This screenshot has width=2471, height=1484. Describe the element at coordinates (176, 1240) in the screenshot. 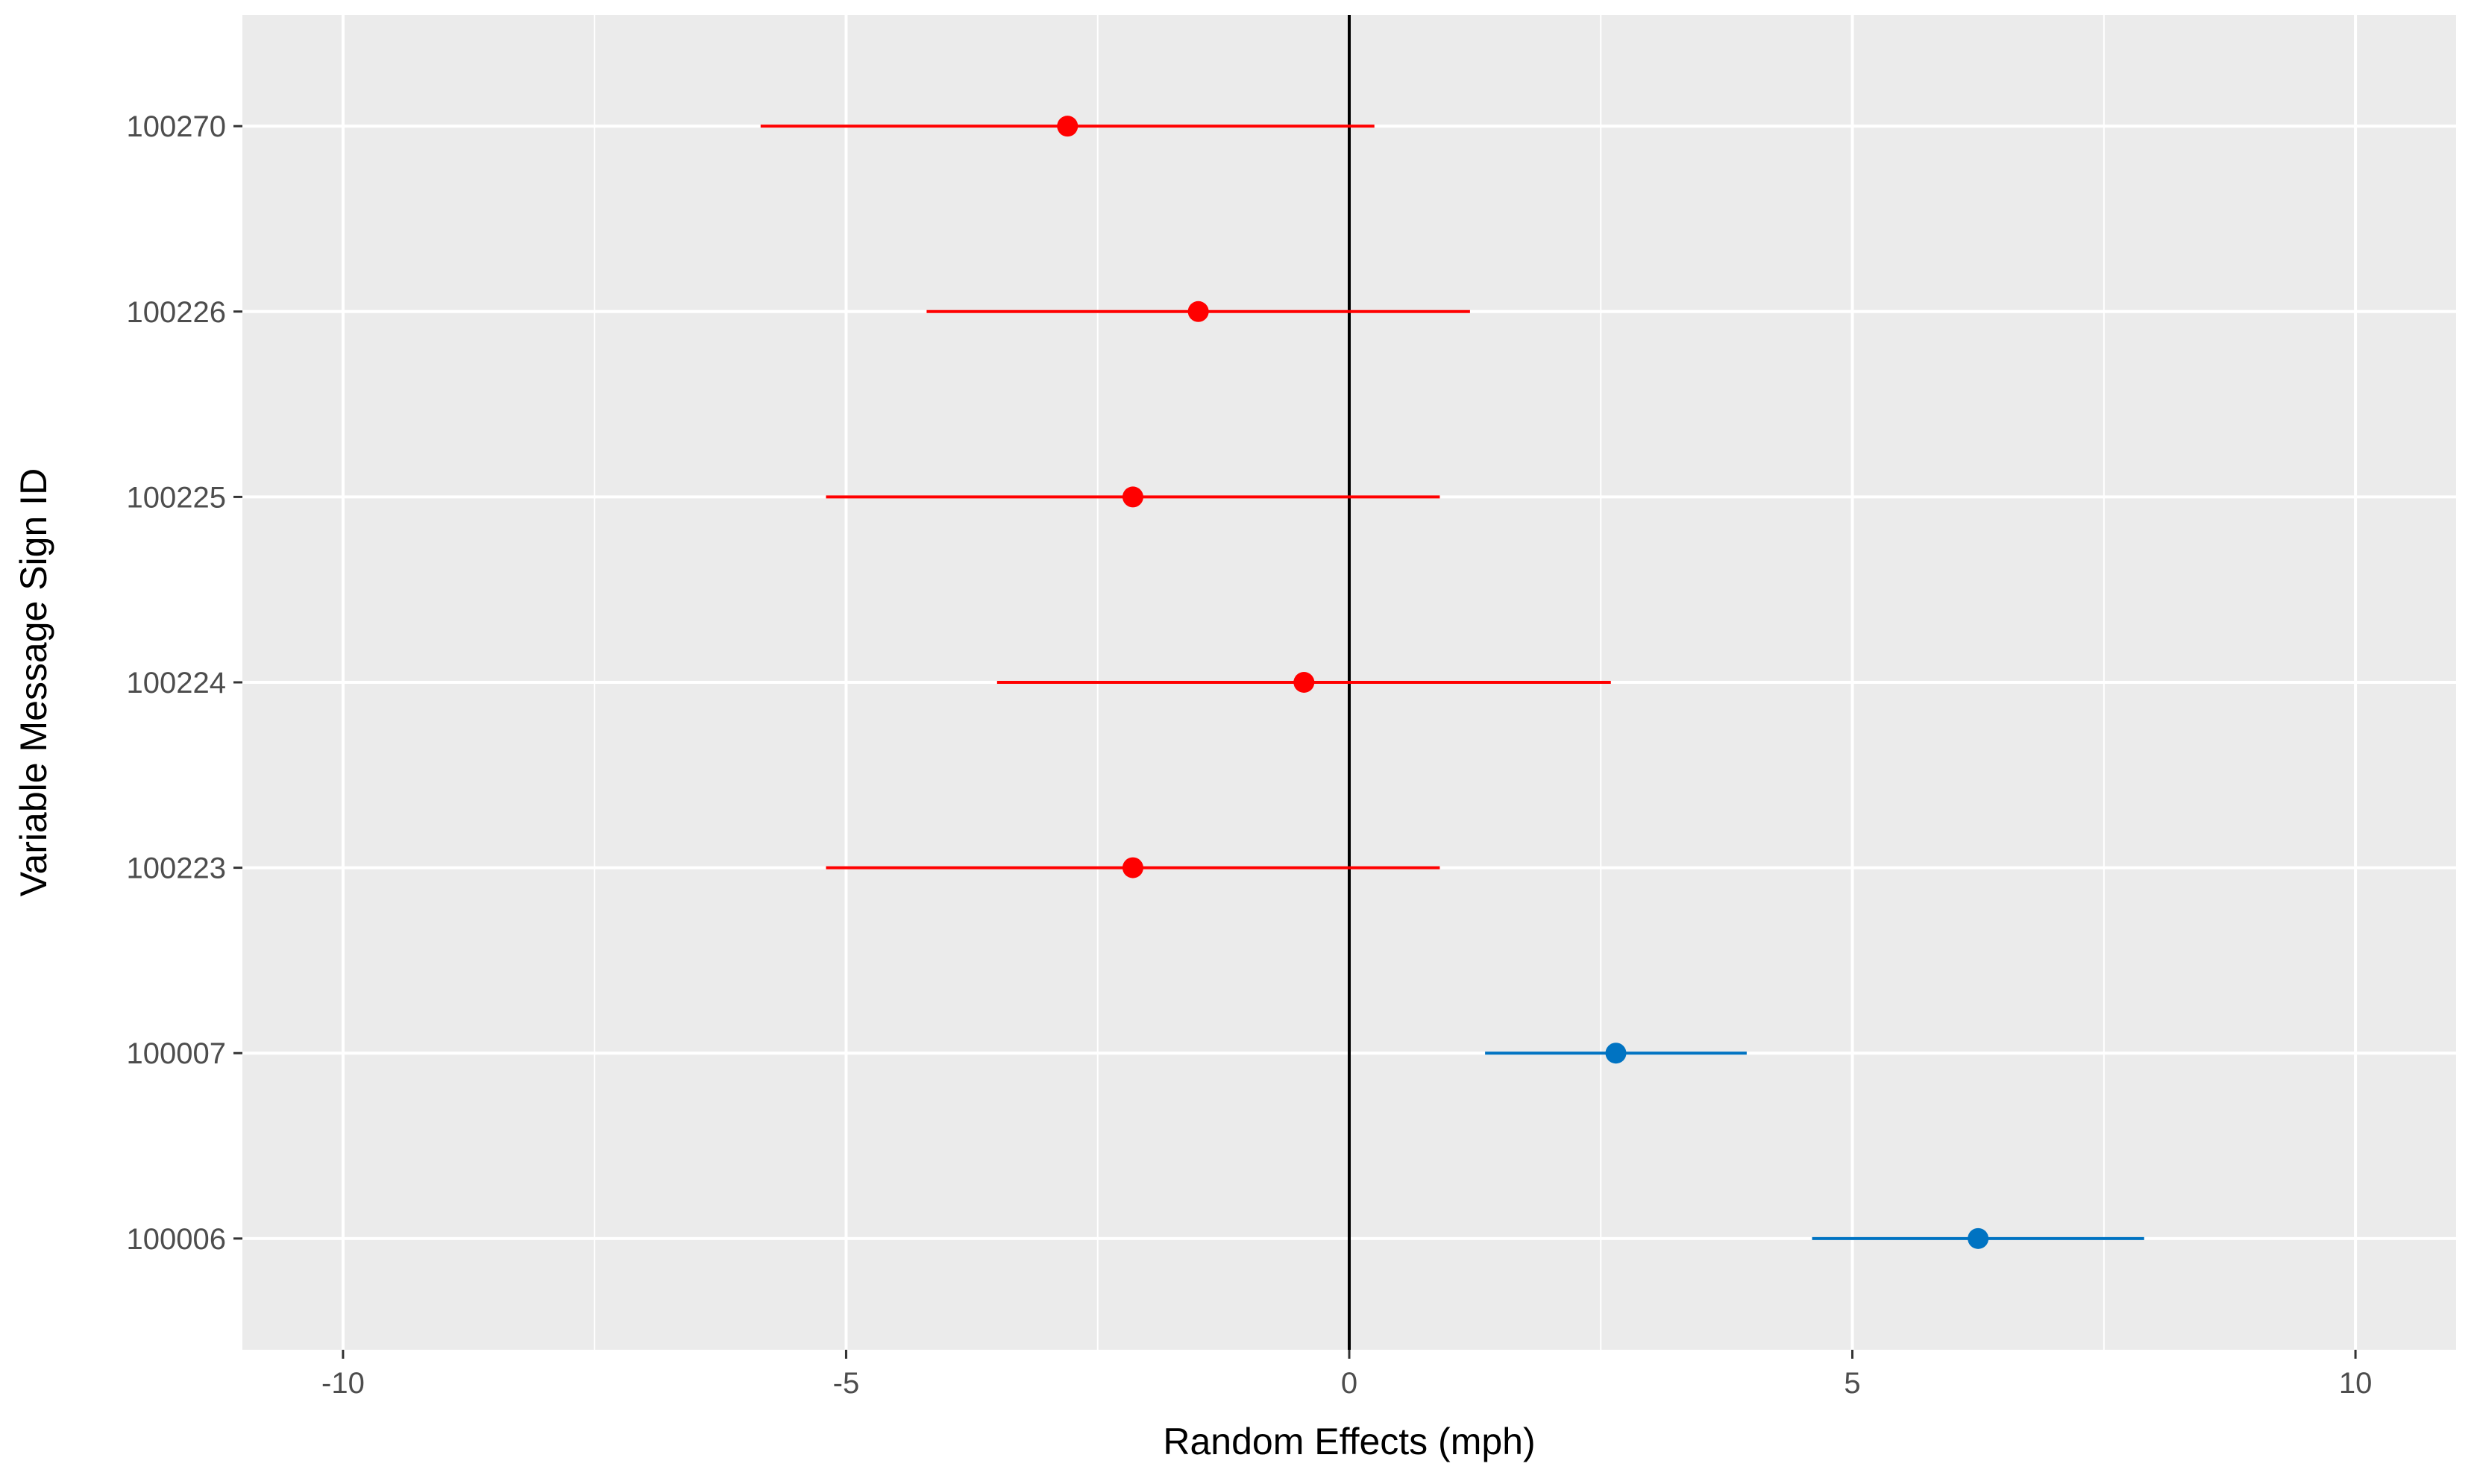

I see `y-tick-label: 100006` at that location.